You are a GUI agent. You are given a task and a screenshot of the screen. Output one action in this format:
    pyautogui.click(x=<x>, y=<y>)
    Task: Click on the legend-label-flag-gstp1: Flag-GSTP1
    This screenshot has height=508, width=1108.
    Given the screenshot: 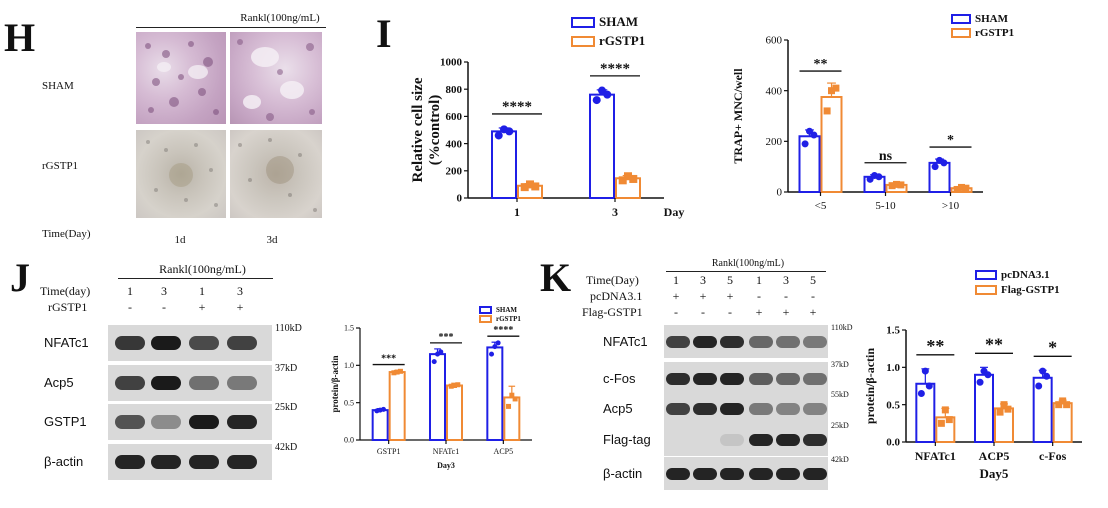 What is the action you would take?
    pyautogui.click(x=1030, y=290)
    